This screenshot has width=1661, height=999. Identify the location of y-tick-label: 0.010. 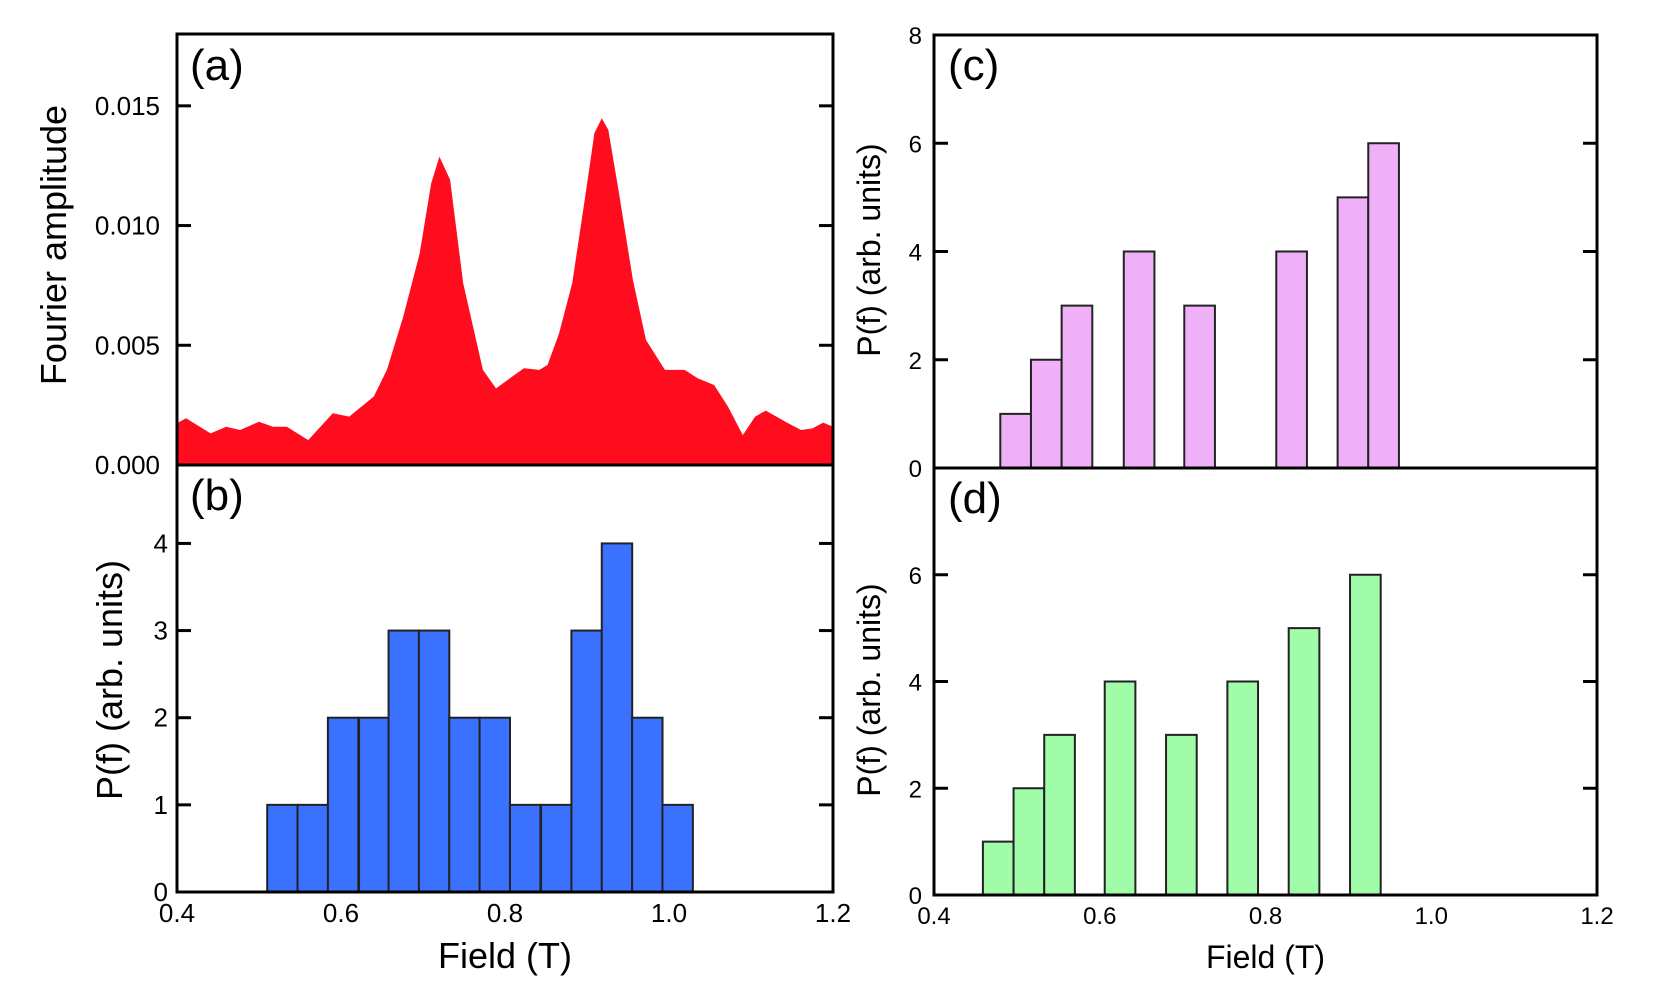
(127, 226).